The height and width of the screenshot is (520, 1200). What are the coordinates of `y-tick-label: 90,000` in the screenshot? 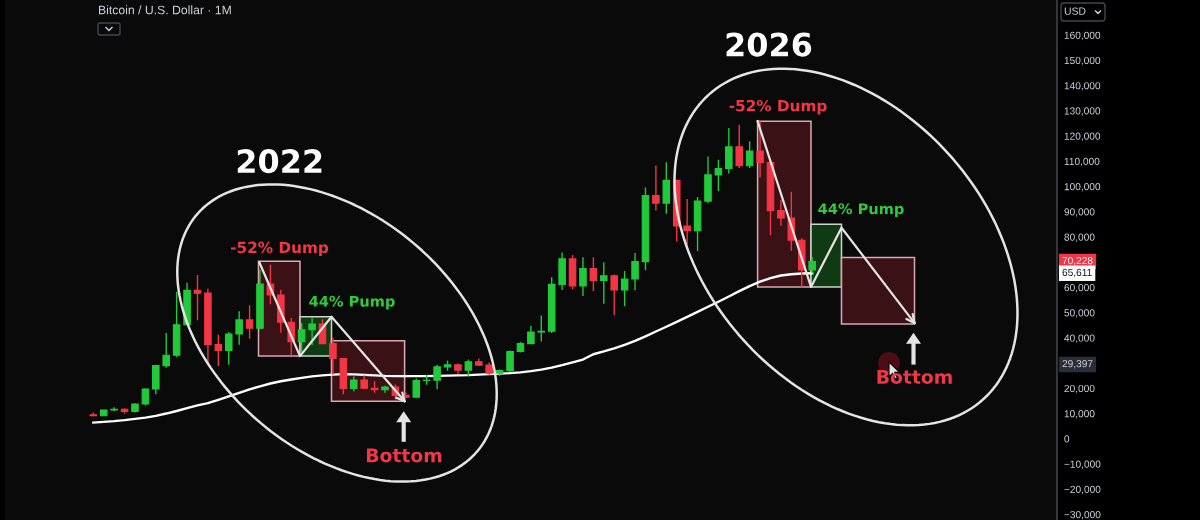 It's located at (1079, 212).